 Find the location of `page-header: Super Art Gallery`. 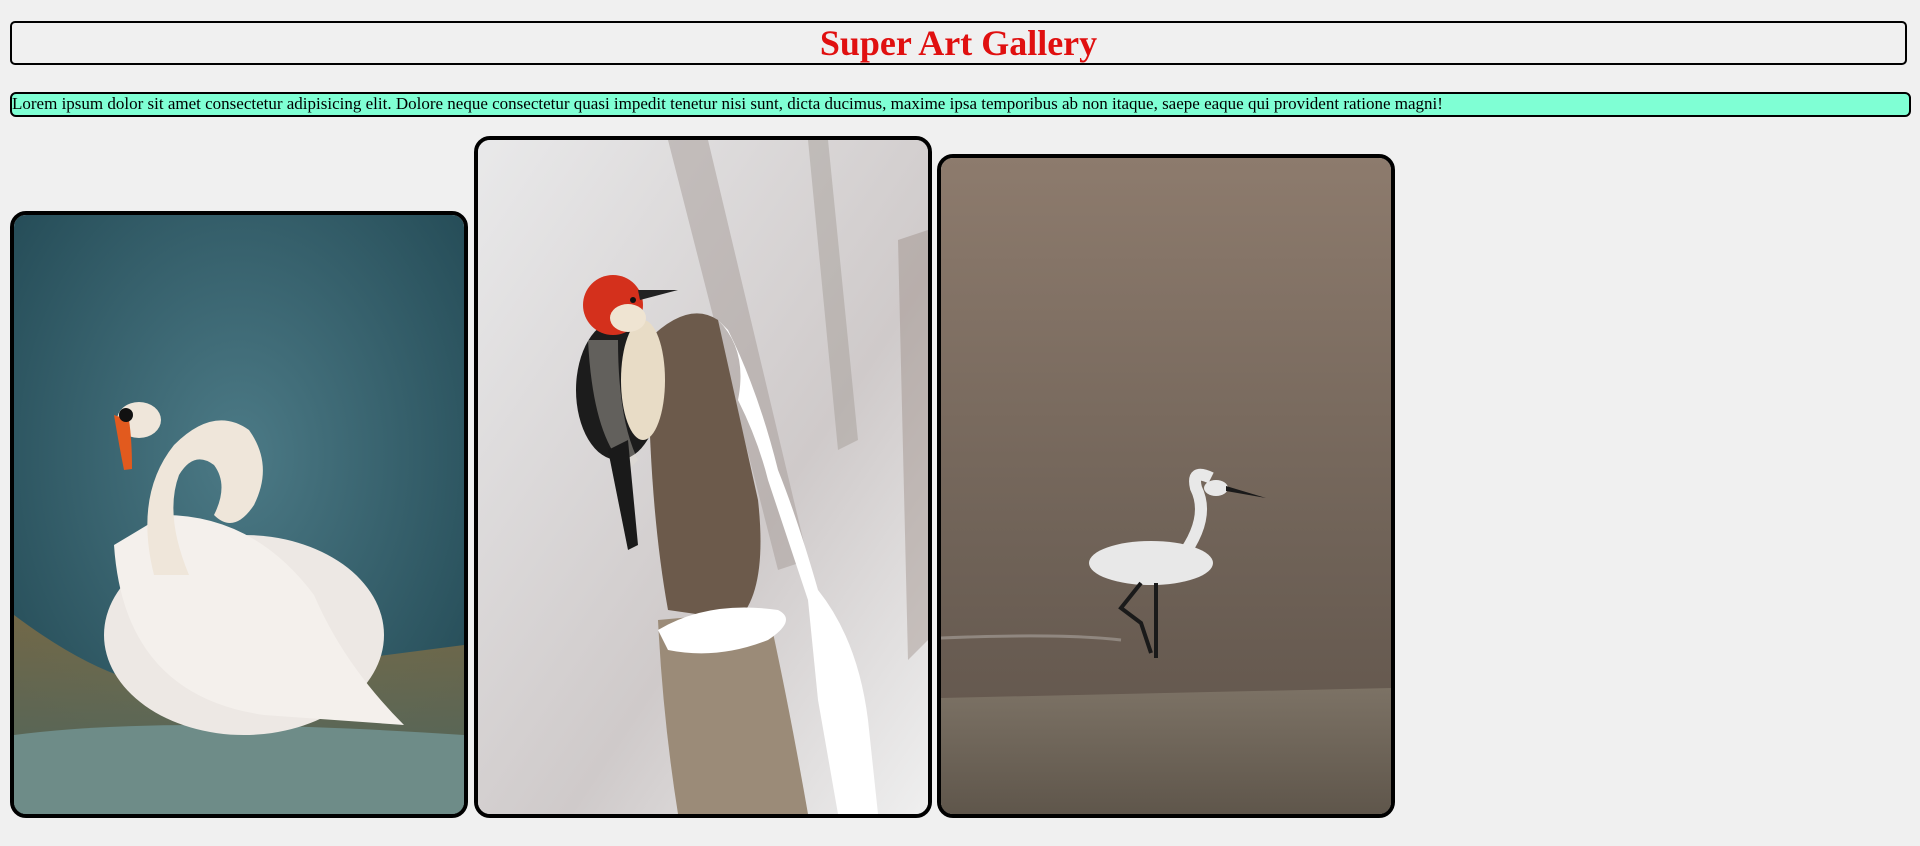

page-header: Super Art Gallery is located at coordinates (958, 43).